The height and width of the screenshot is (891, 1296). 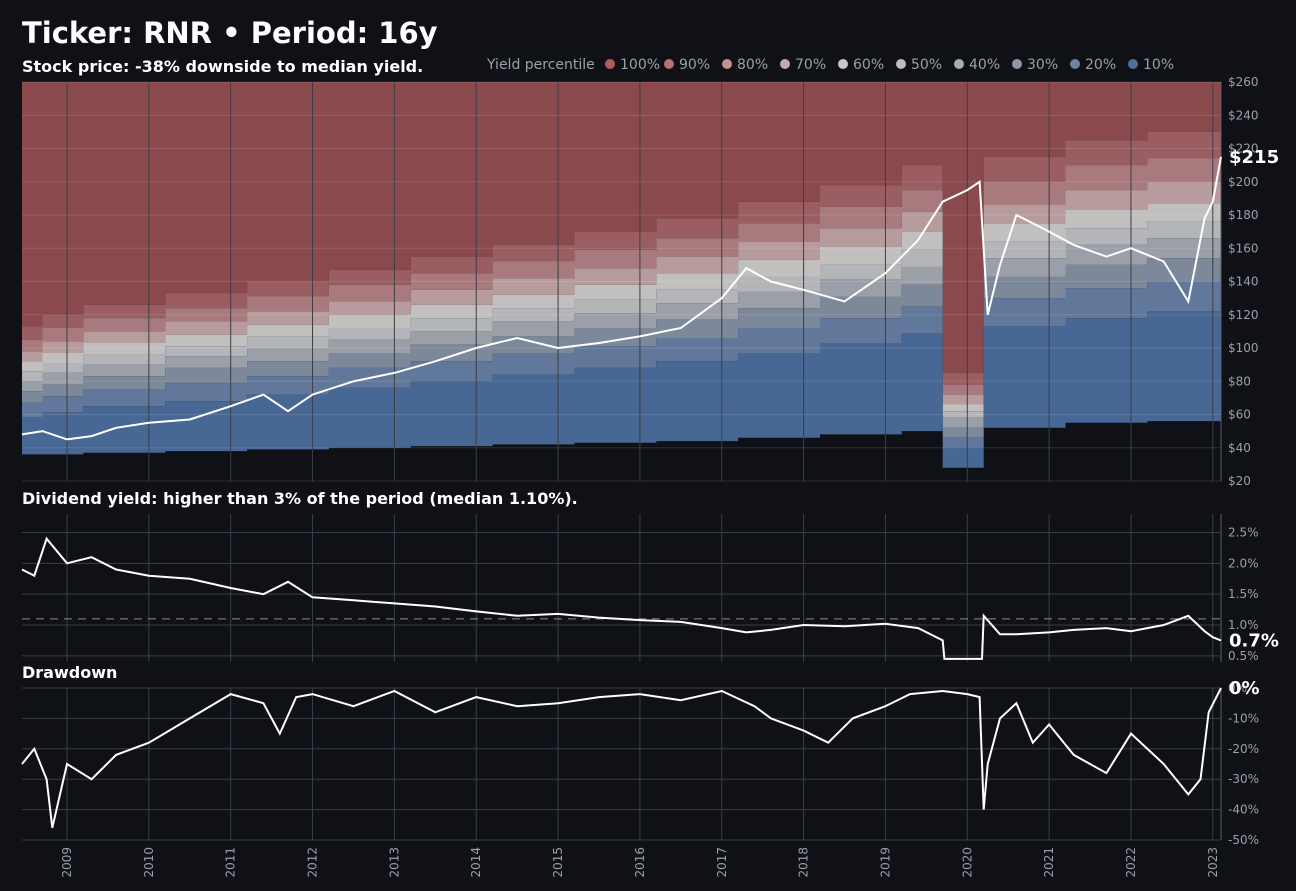 I want to click on price-ytick-label: $220, so click(x=1243, y=149).